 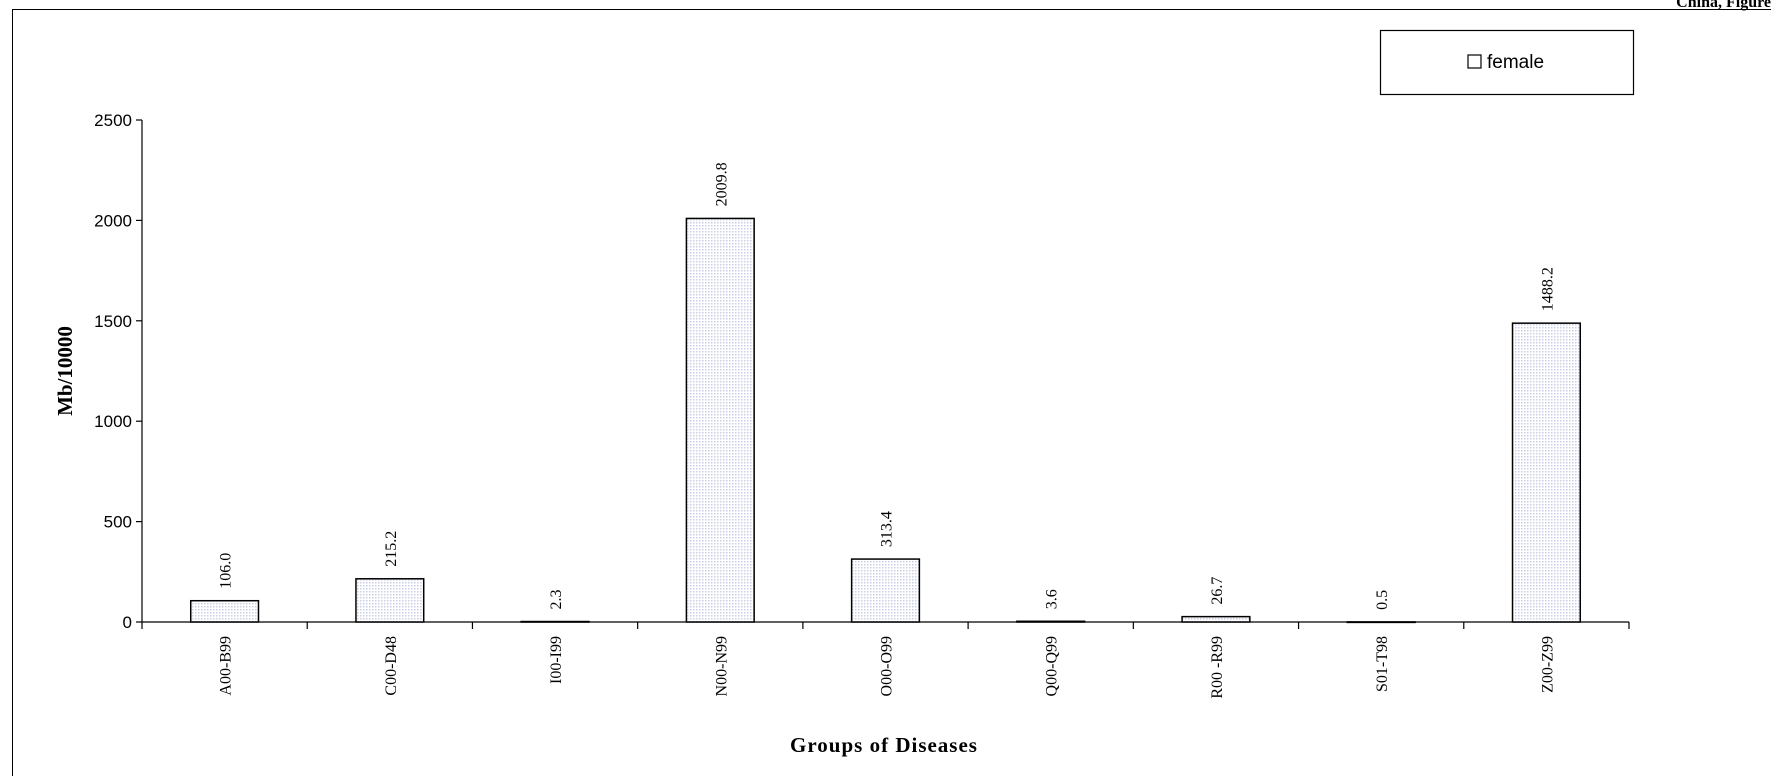 I want to click on y-tick-label: 0, so click(x=127, y=622).